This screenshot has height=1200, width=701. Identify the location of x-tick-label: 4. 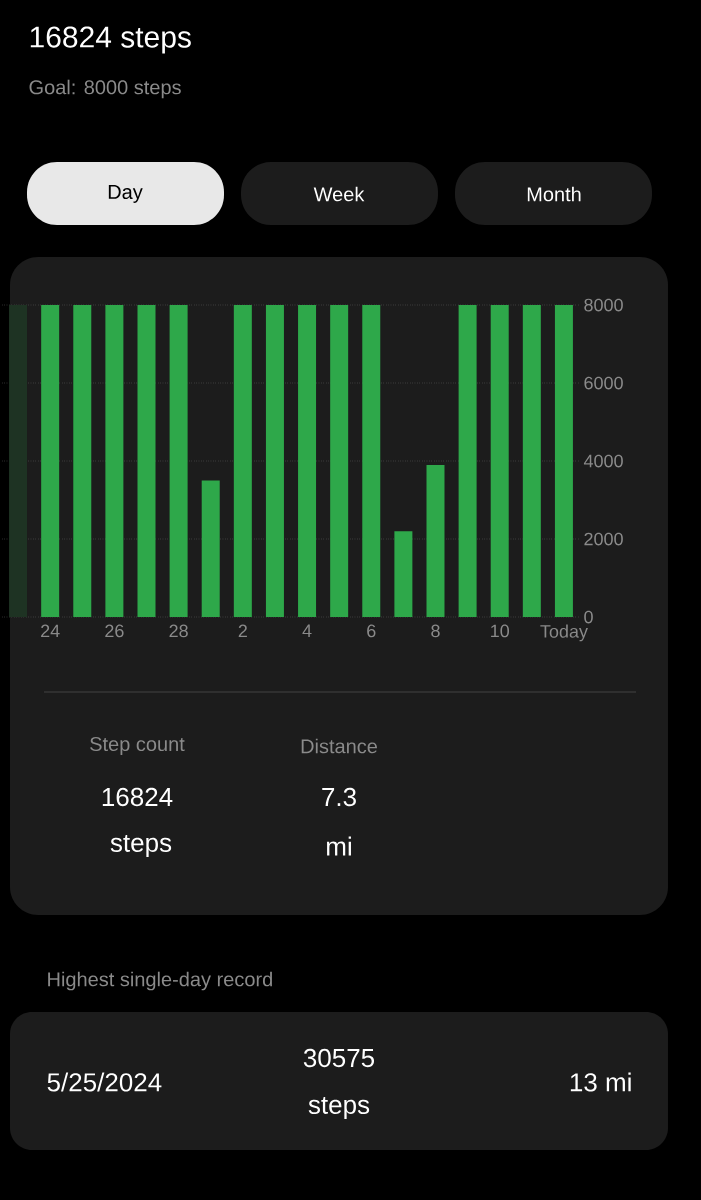
(307, 630).